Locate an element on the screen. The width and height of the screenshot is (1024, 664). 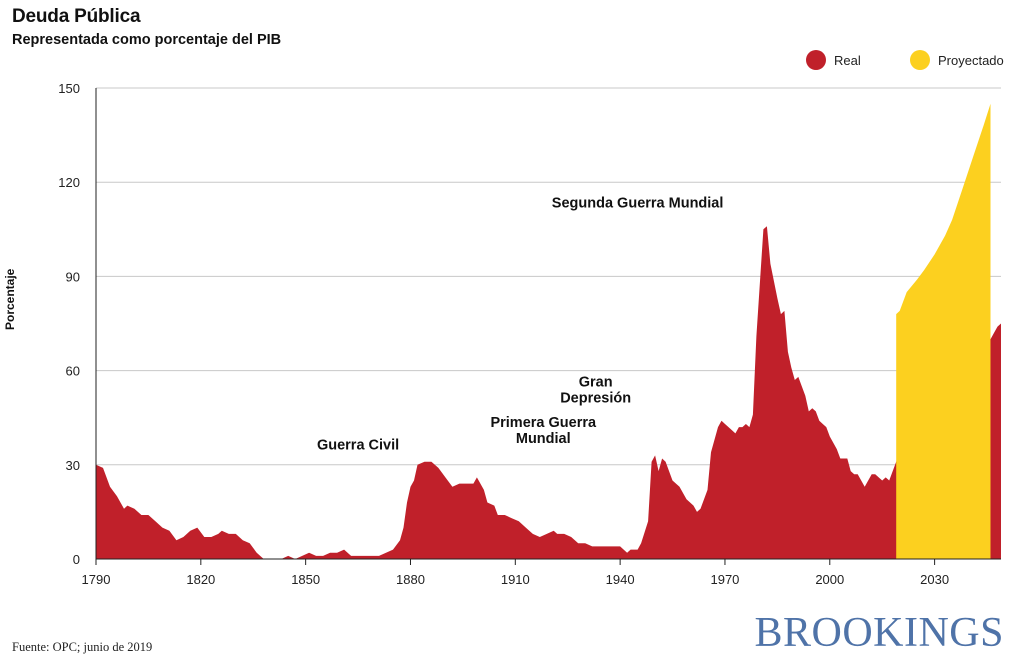
x-tick-label-1940: 1940 is located at coordinates (620, 579).